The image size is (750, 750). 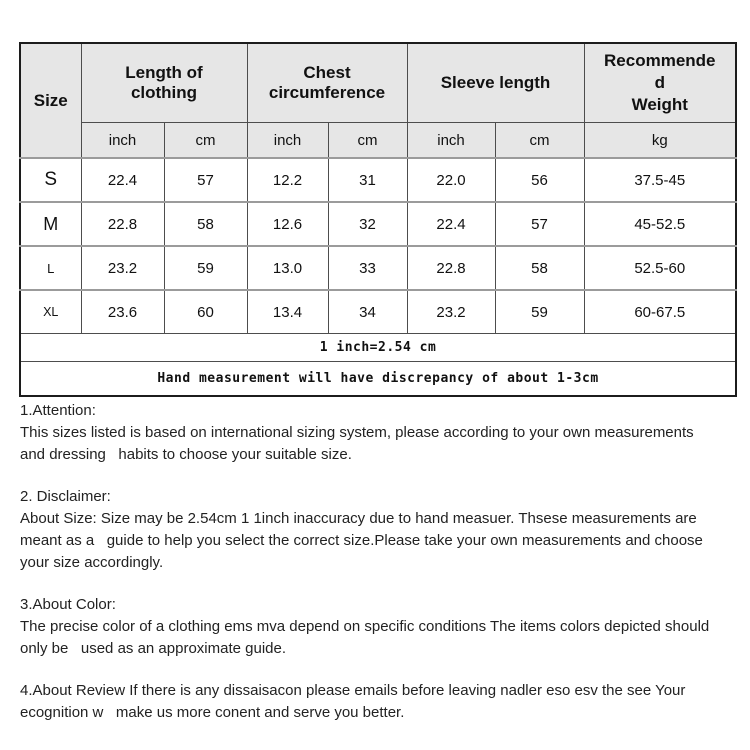 I want to click on table-cell: 37.5-45, so click(x=660, y=180).